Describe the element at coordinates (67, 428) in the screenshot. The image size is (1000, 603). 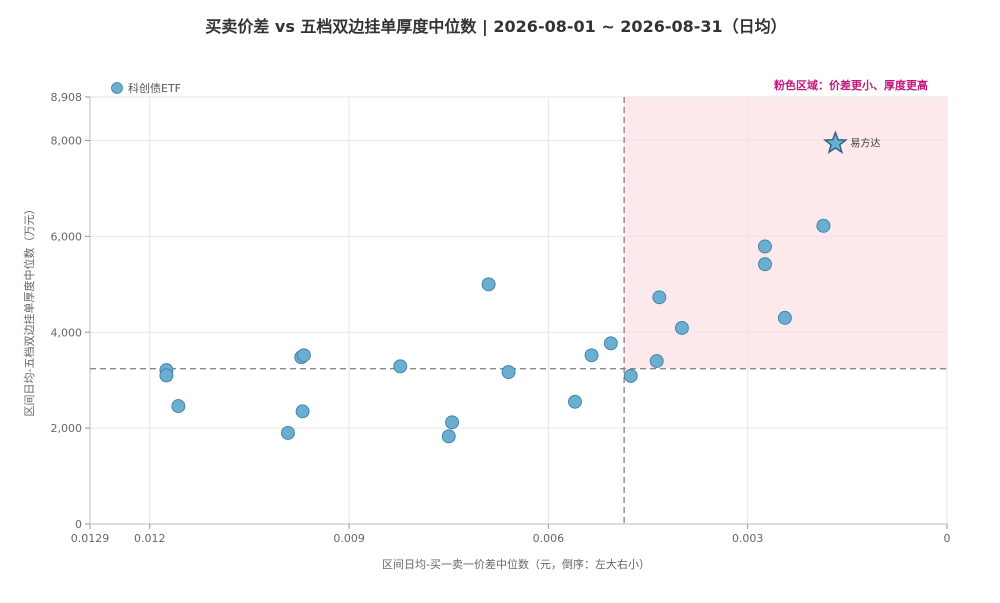
I see `y-tick-label: 2,000` at that location.